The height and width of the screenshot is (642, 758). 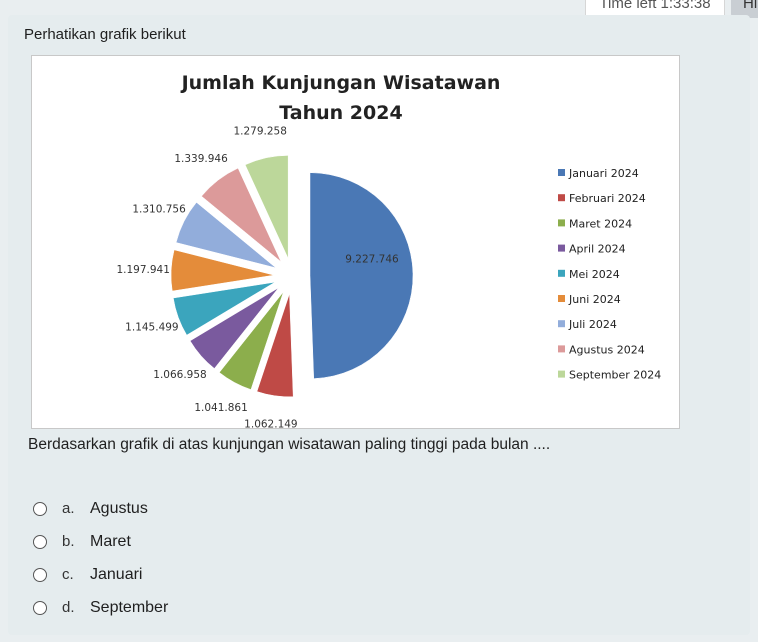 I want to click on radio-c, so click(x=40, y=574).